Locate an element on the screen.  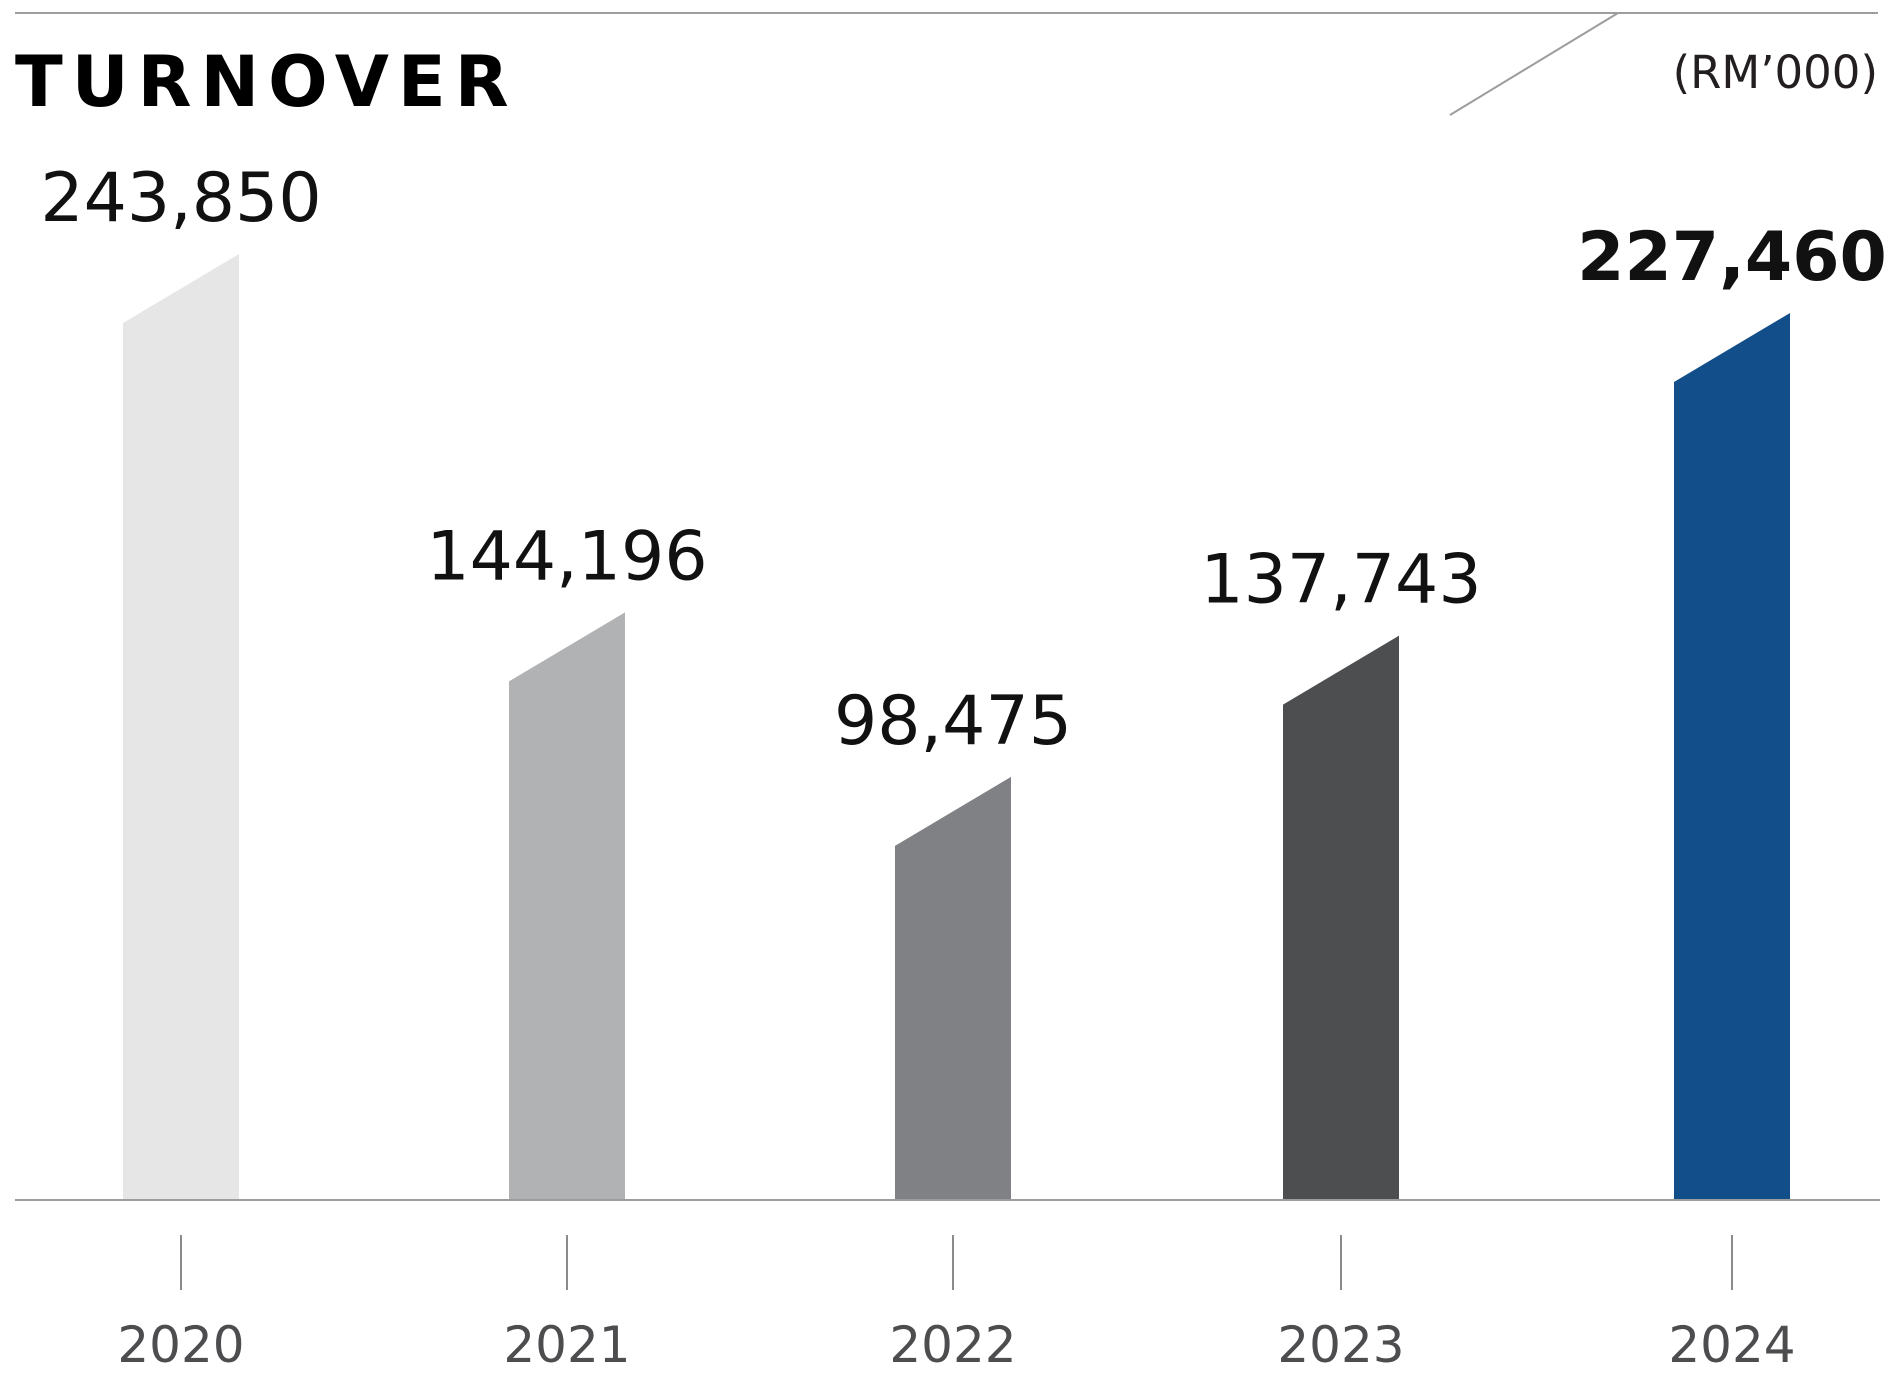
bar-2023 is located at coordinates (1341, 917).